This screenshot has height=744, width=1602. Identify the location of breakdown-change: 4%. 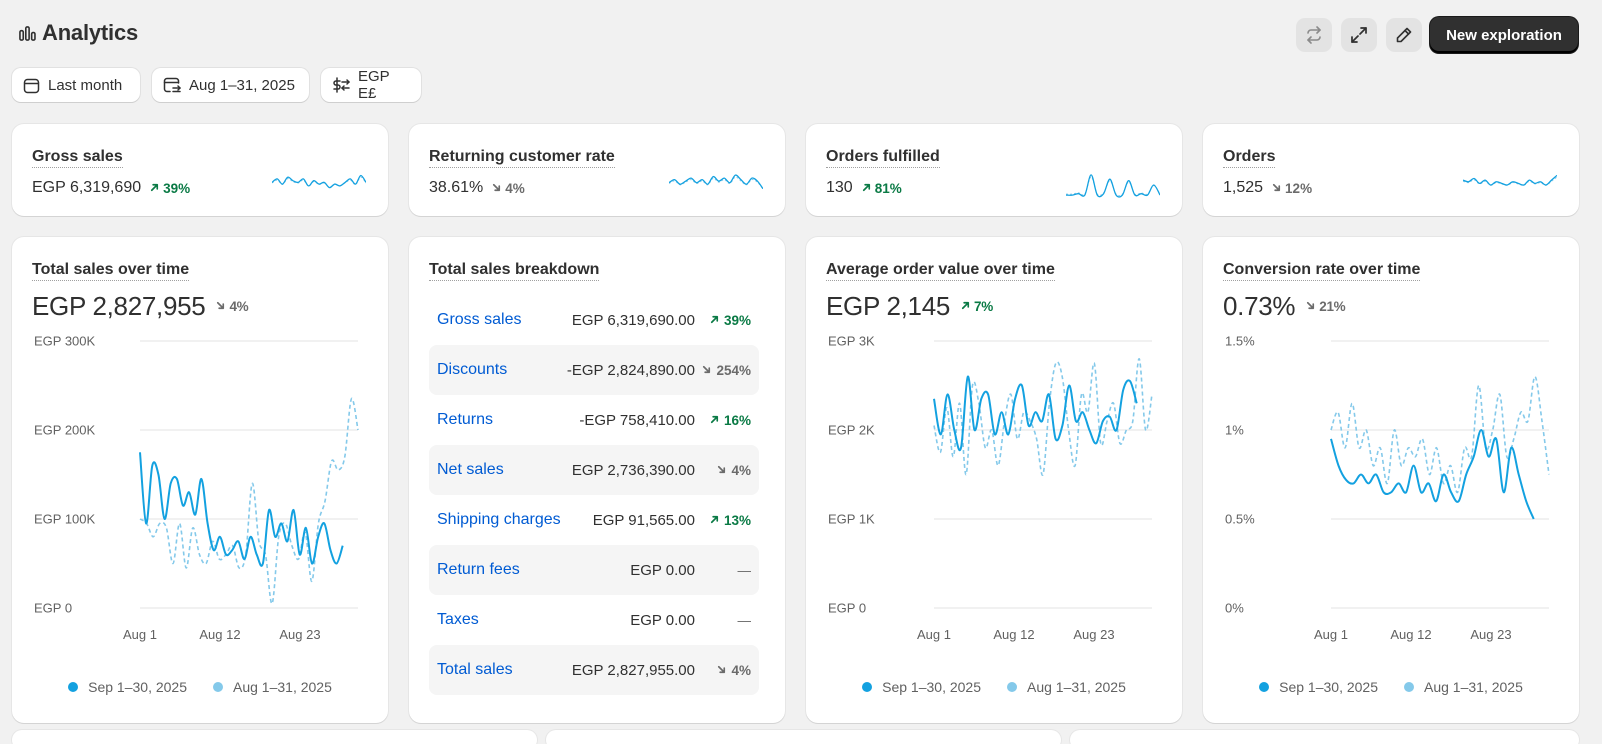
(723, 470).